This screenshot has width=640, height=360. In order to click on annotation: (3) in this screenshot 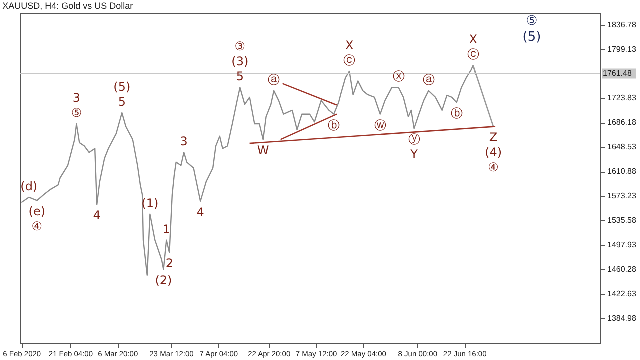, I will do `click(240, 61)`.